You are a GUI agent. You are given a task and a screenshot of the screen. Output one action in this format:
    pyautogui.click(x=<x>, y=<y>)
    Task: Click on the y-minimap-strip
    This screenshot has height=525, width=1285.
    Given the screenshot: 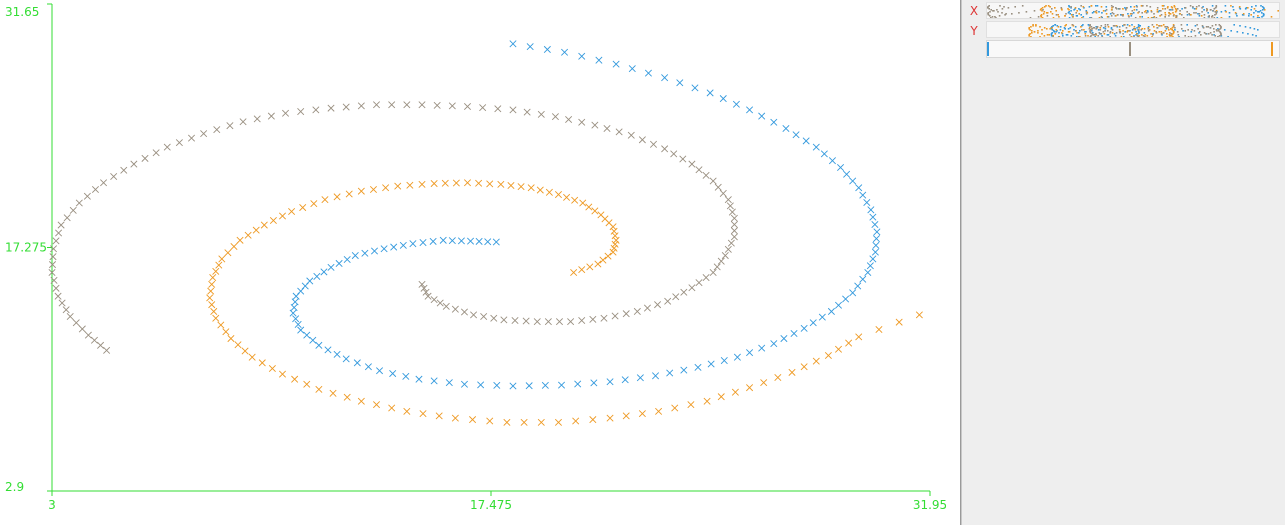 What is the action you would take?
    pyautogui.click(x=1133, y=29)
    